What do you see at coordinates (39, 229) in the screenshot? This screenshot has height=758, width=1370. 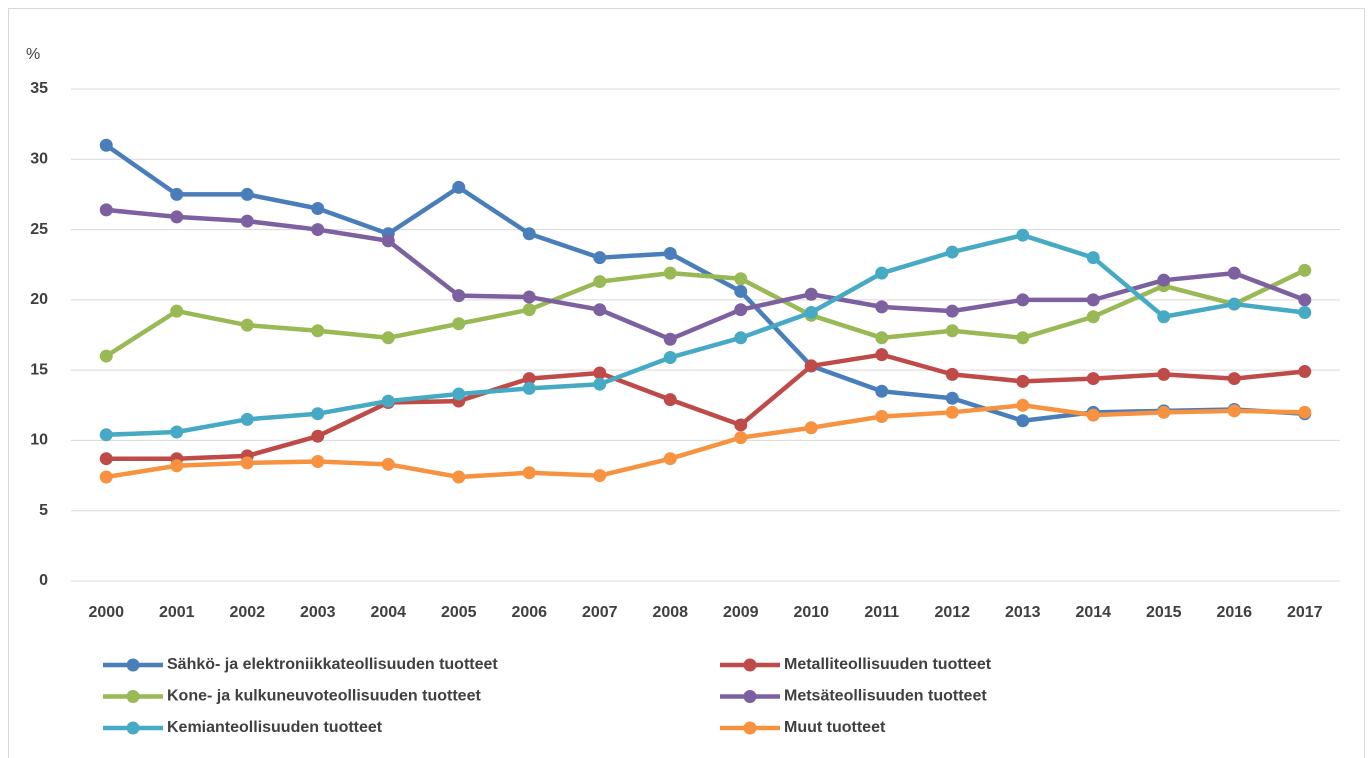 I see `y-tick-label: 25` at bounding box center [39, 229].